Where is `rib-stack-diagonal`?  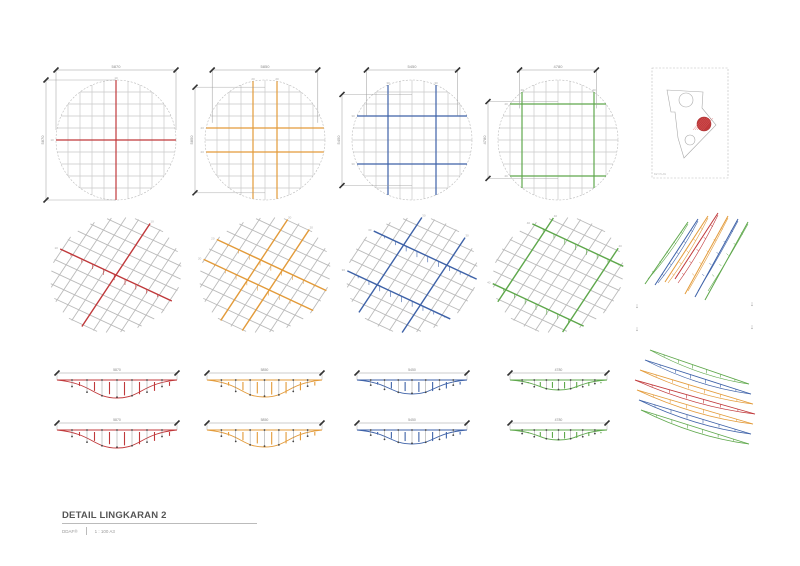 rib-stack-diagonal is located at coordinates (696, 256).